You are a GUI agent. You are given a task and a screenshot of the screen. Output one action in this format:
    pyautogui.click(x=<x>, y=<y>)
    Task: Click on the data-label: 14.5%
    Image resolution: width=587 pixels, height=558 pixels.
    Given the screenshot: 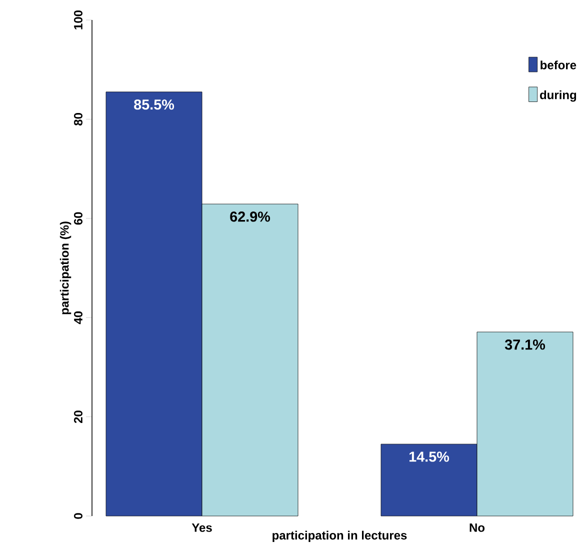 What is the action you would take?
    pyautogui.click(x=429, y=457)
    